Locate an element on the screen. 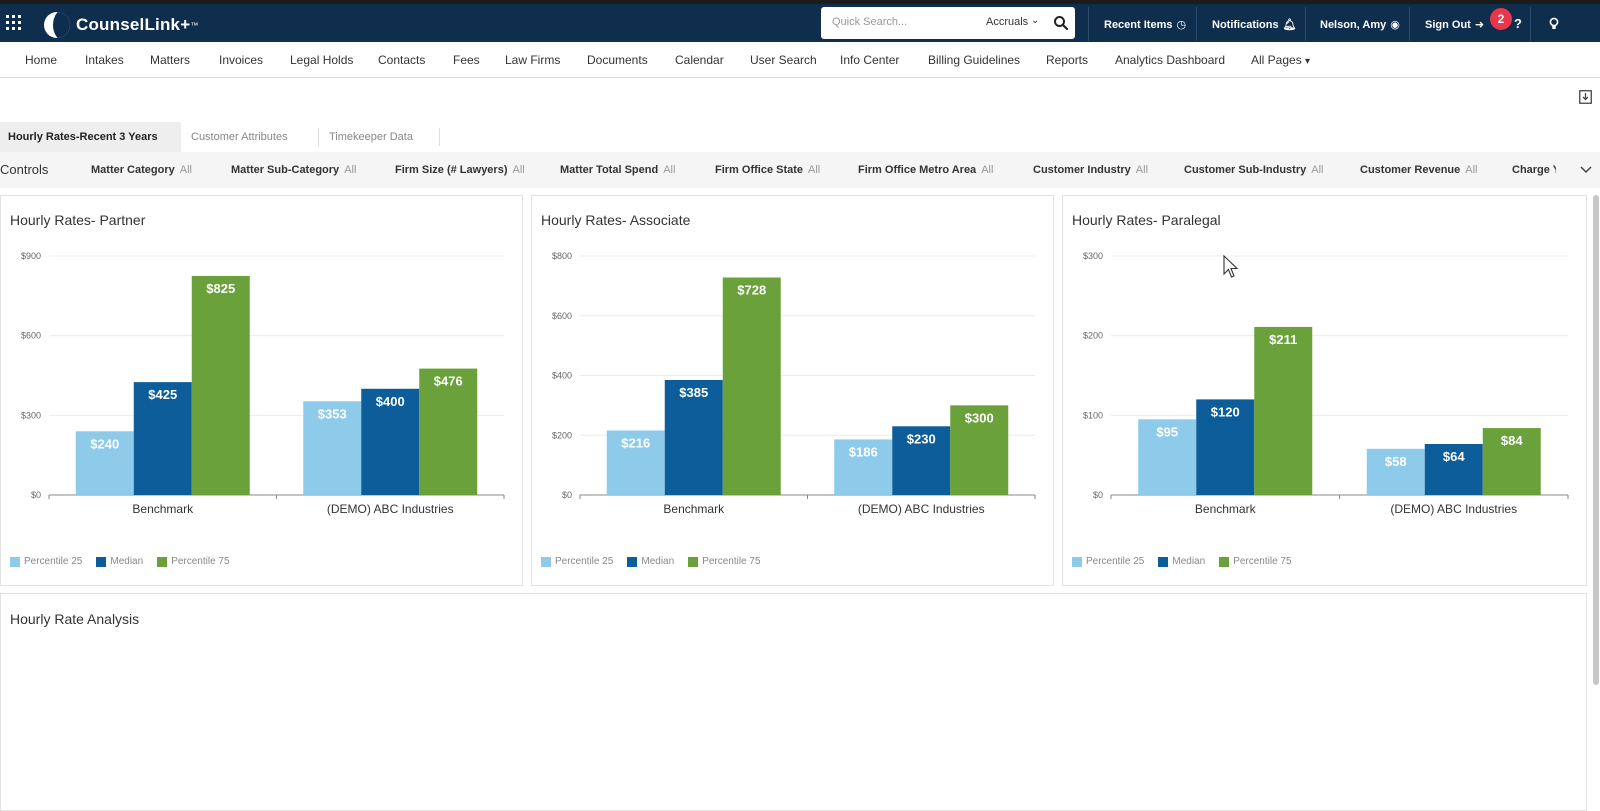  filter-firm-office-state: Firm Office State All is located at coordinates (767, 170).